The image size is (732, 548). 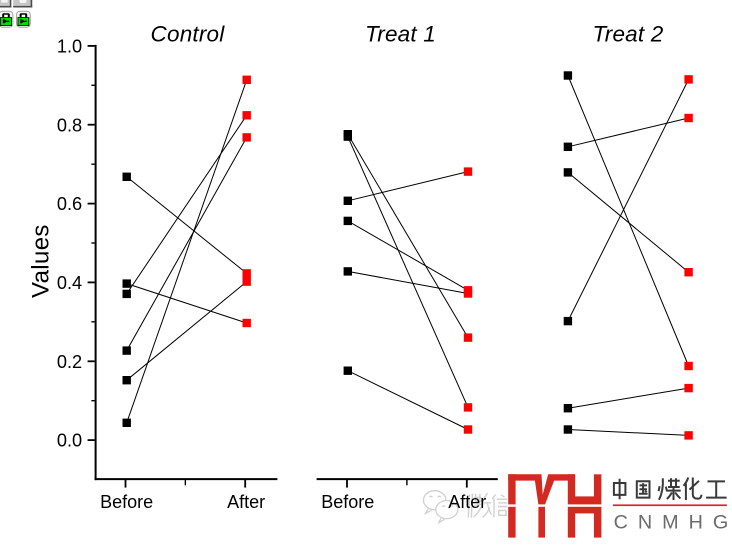 I want to click on svg-text: Treat 1, so click(x=400, y=34).